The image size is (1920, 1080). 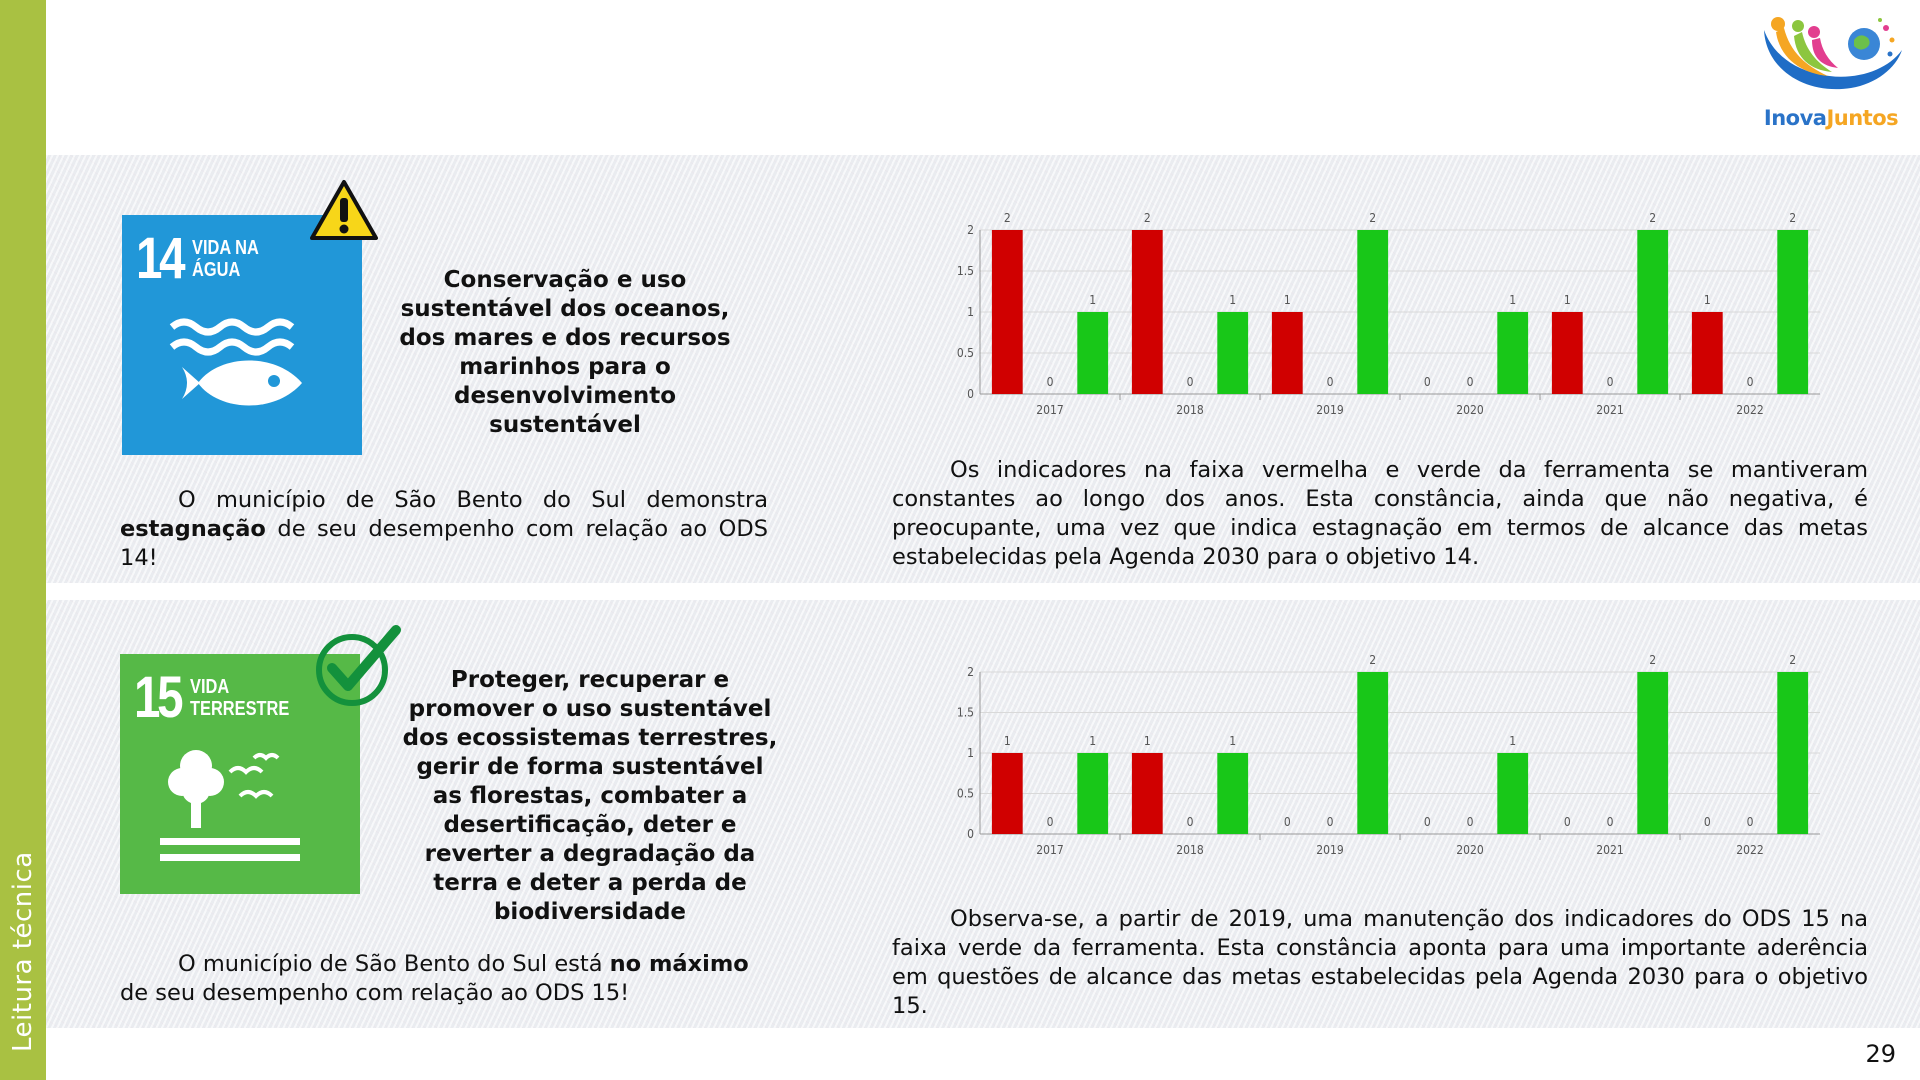 I want to click on logo-graphic, so click(x=1833, y=53).